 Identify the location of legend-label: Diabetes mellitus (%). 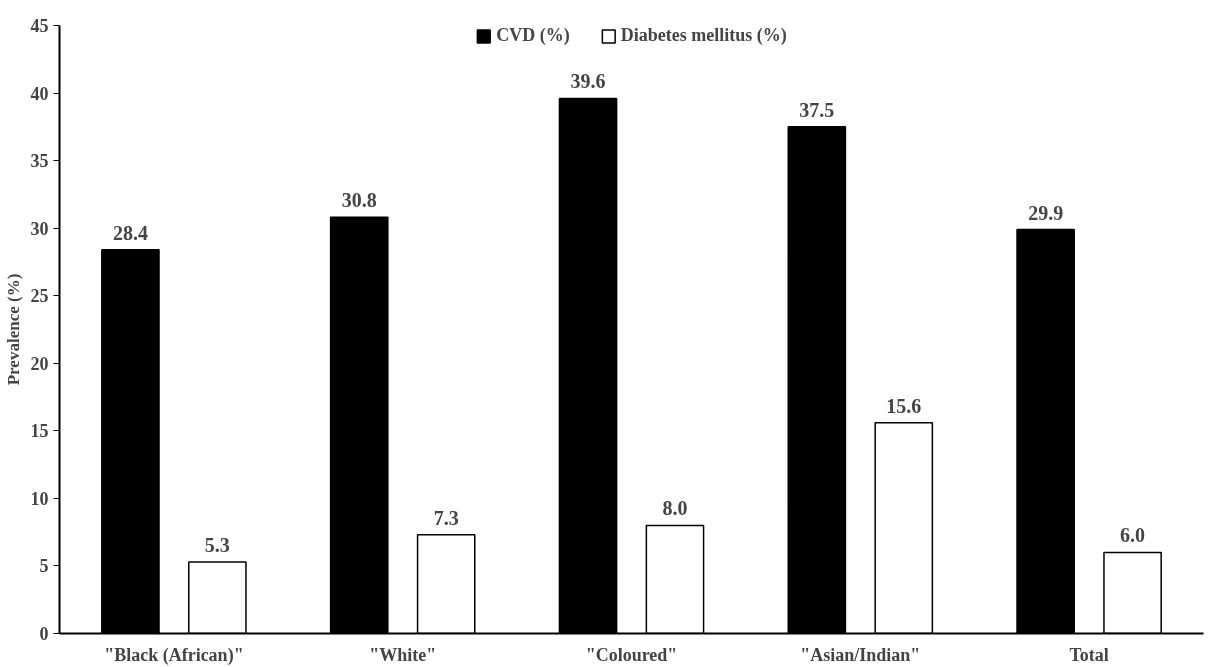
(703, 35).